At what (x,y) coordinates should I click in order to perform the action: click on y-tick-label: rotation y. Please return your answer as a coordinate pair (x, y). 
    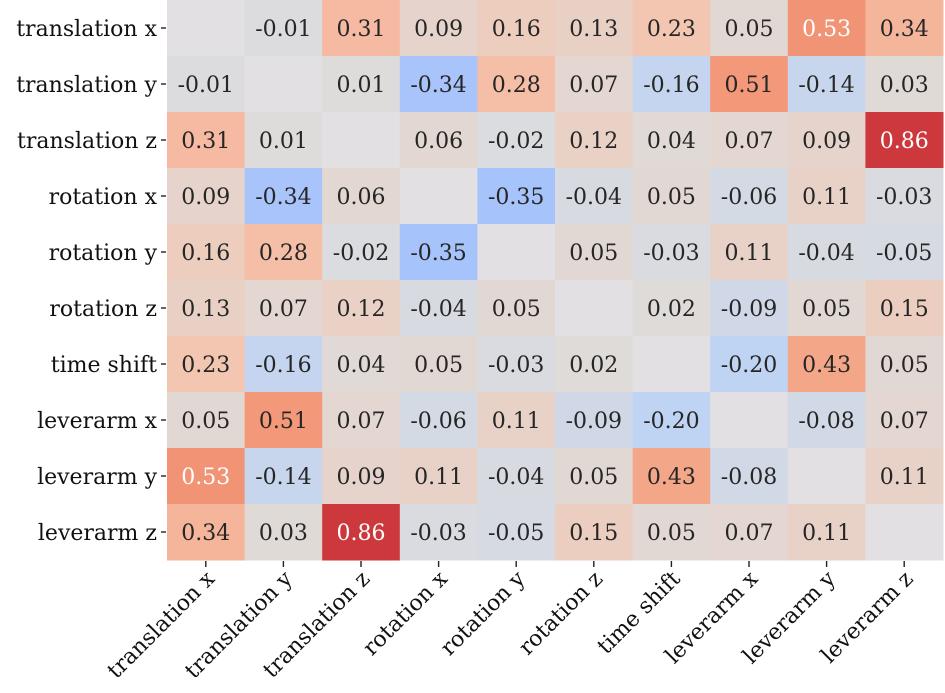
    Looking at the image, I should click on (103, 253).